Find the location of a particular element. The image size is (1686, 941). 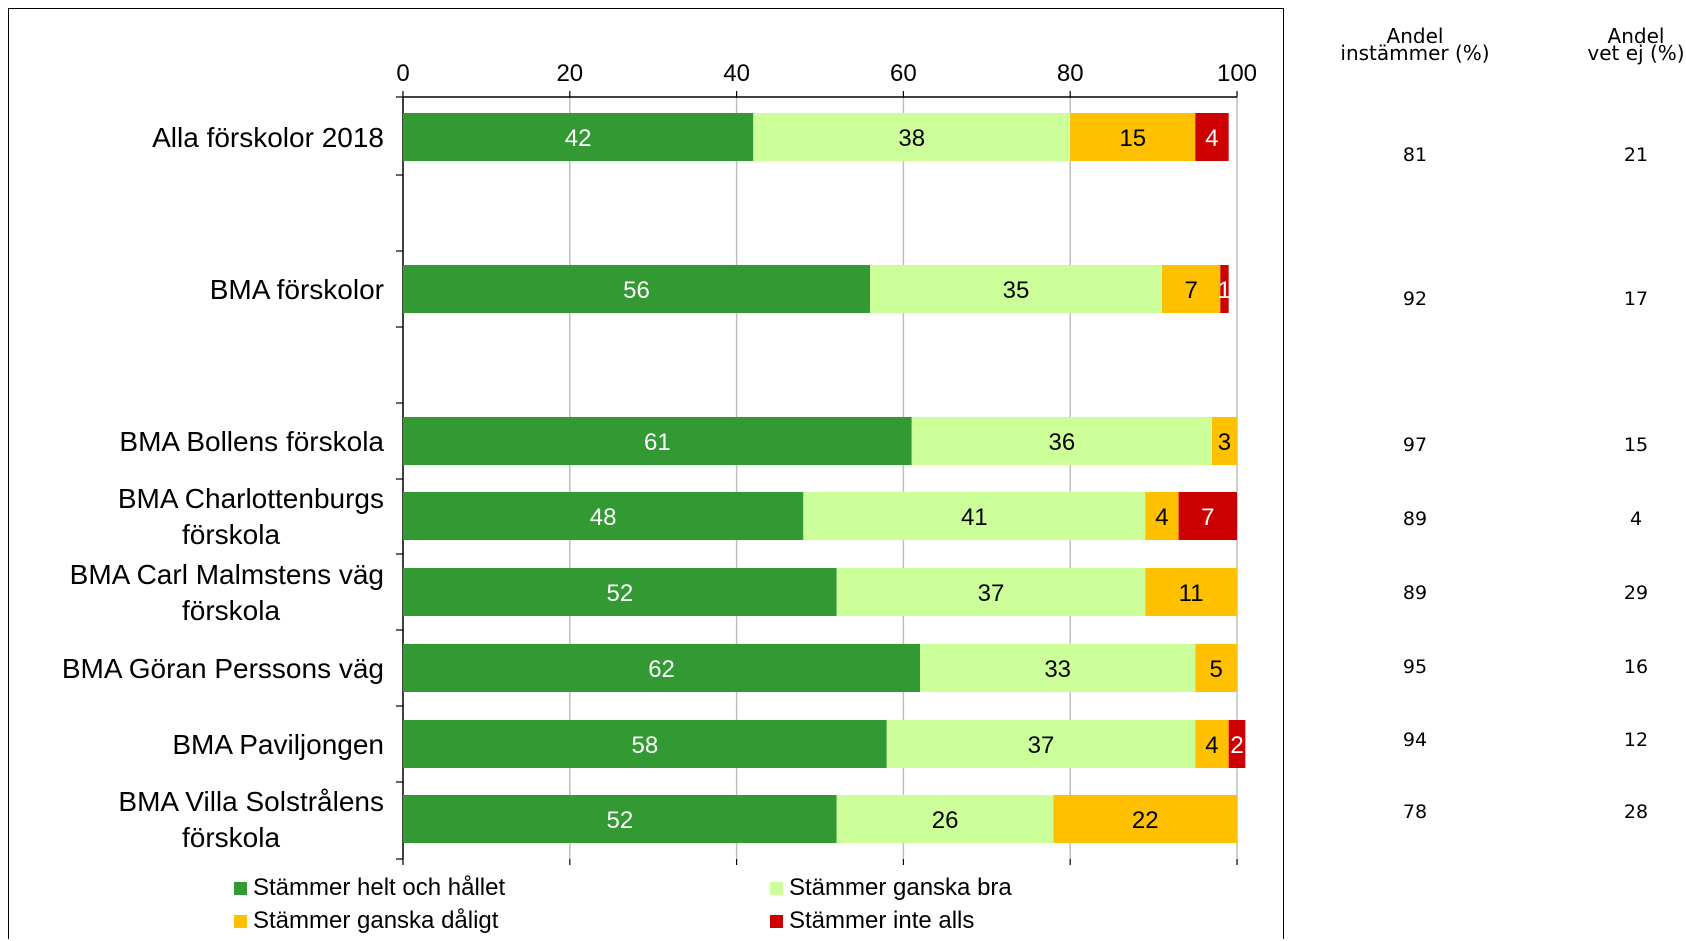

bar-data-label: 15 is located at coordinates (1132, 138).